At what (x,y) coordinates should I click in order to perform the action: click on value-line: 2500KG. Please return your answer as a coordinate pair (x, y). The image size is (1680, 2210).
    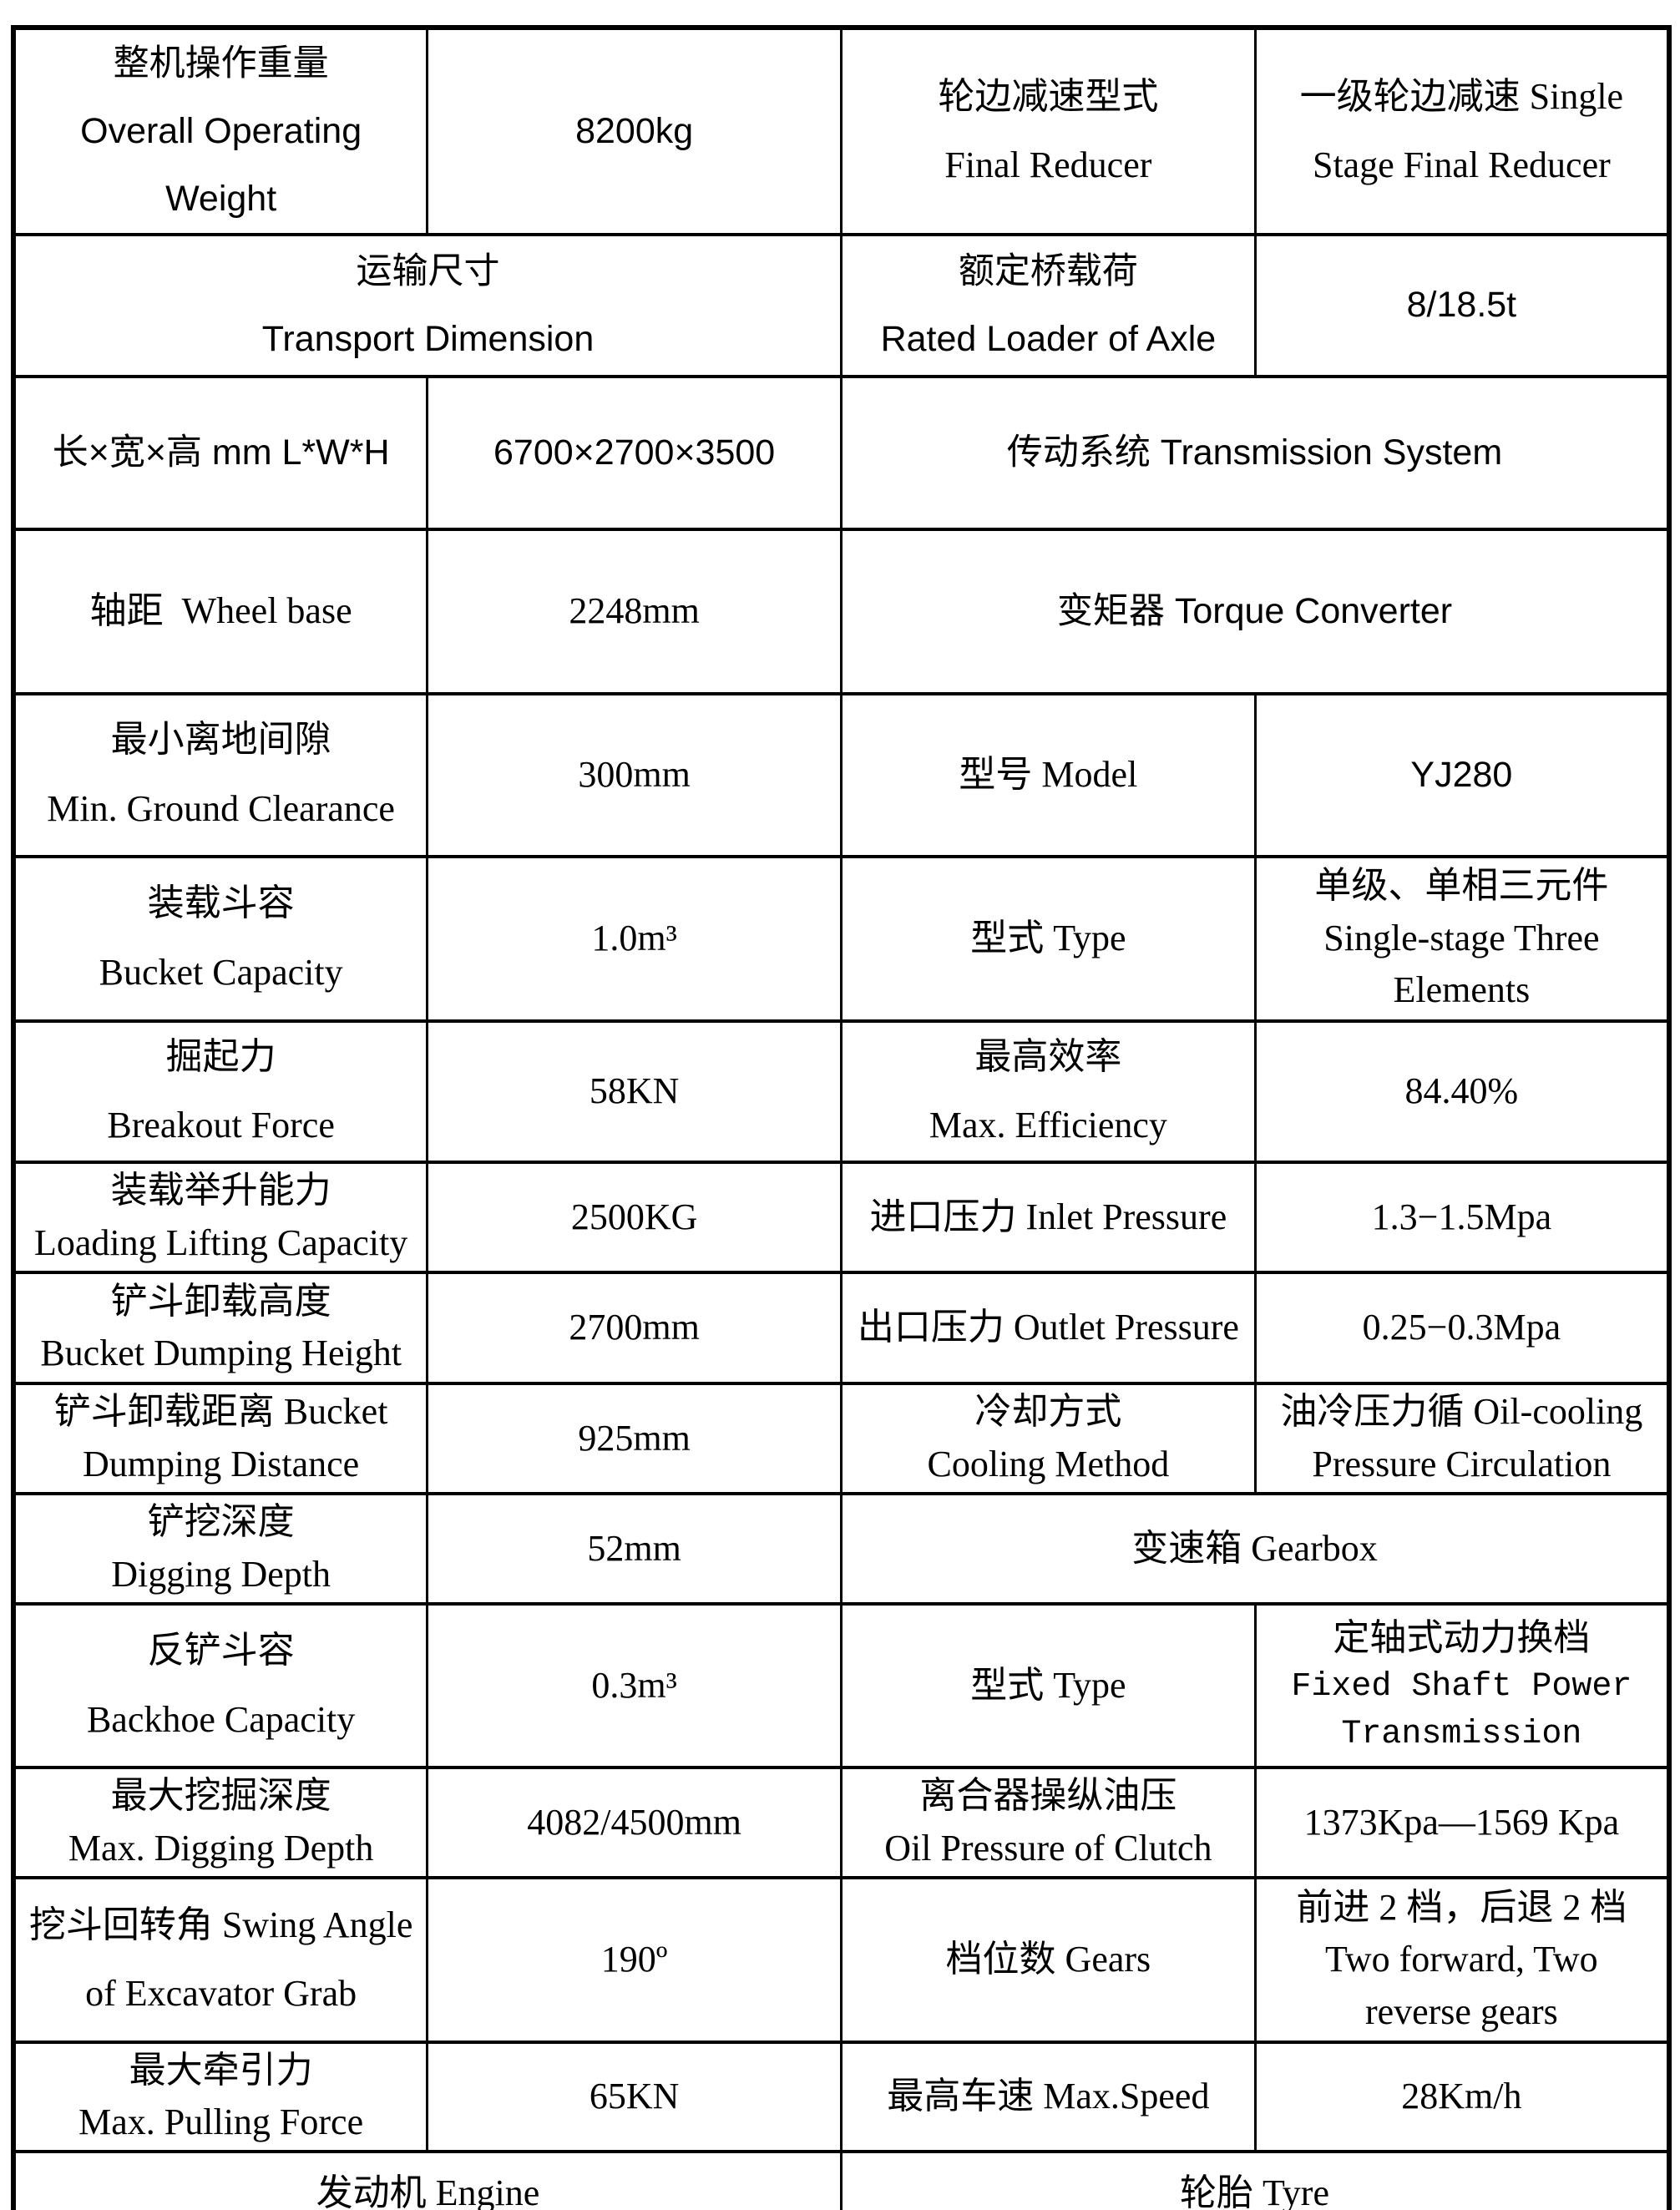
    Looking at the image, I should click on (634, 1216).